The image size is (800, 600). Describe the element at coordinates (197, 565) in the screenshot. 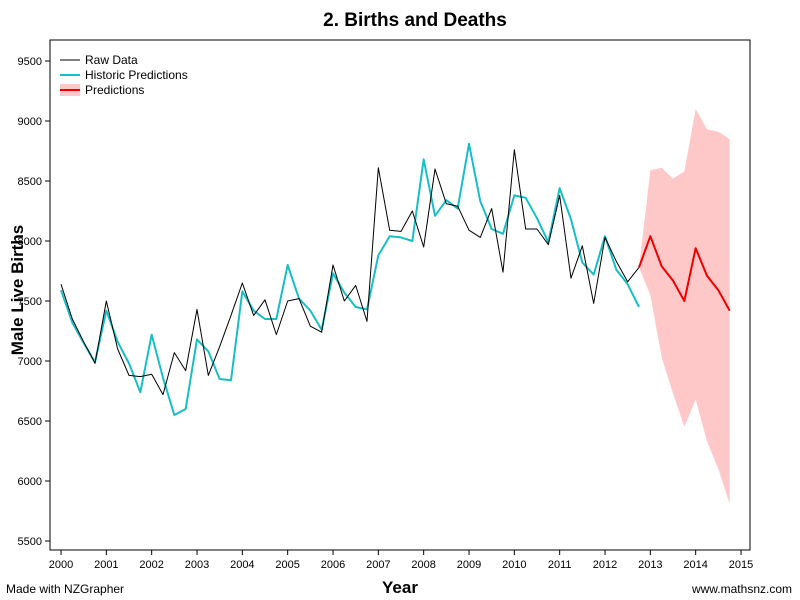

I see `x-tick-label-2003: 2003` at that location.